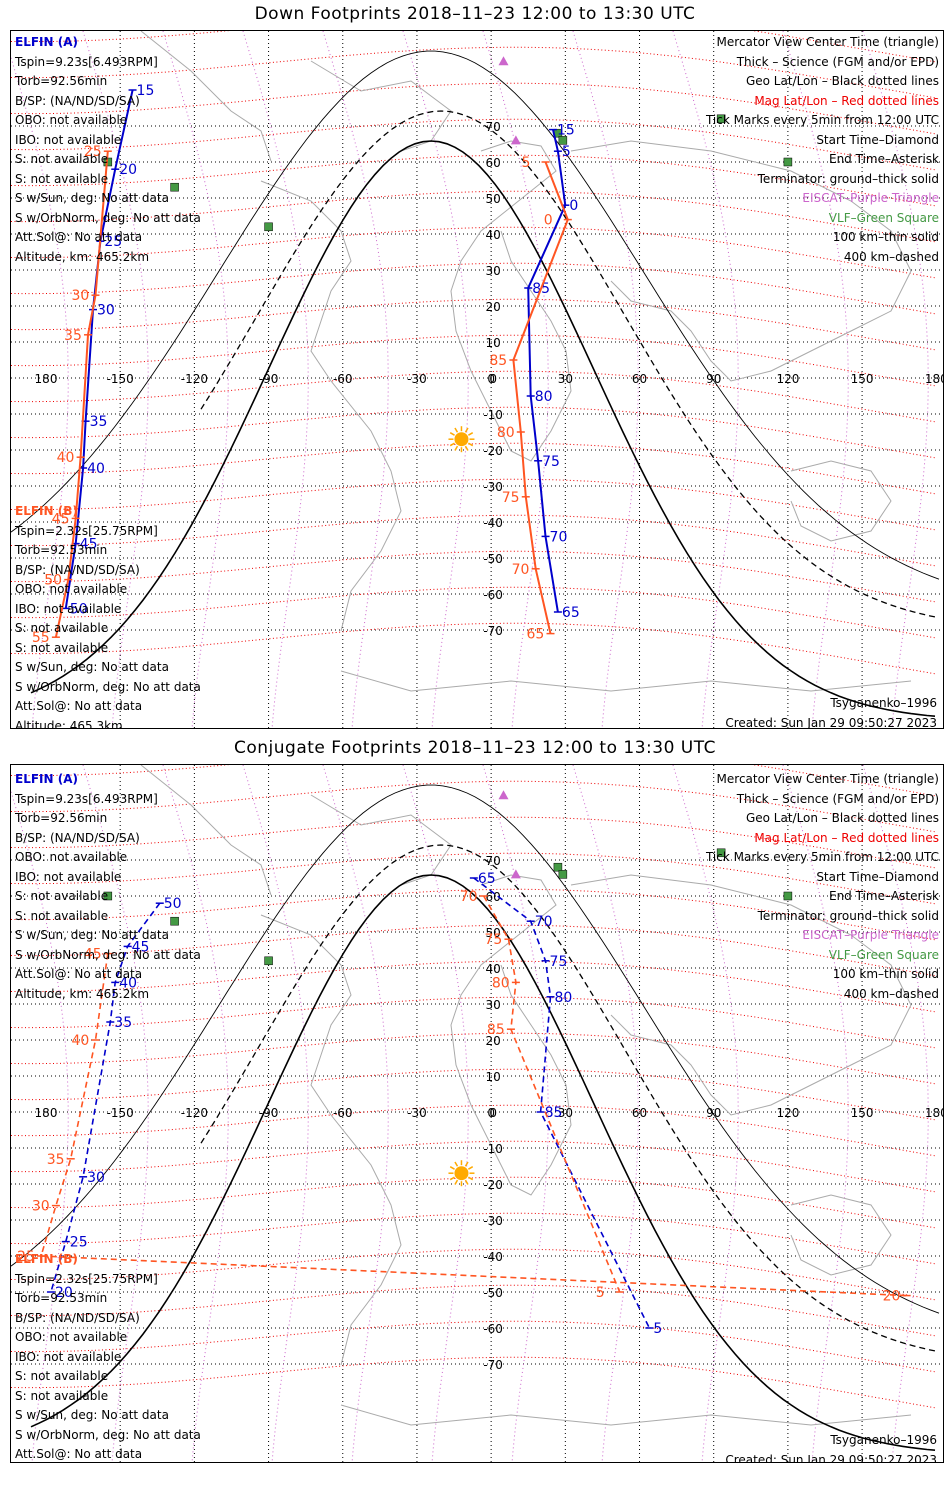 This screenshot has height=1500, width=950. Describe the element at coordinates (559, 537) in the screenshot. I see `tick-label: 70` at that location.